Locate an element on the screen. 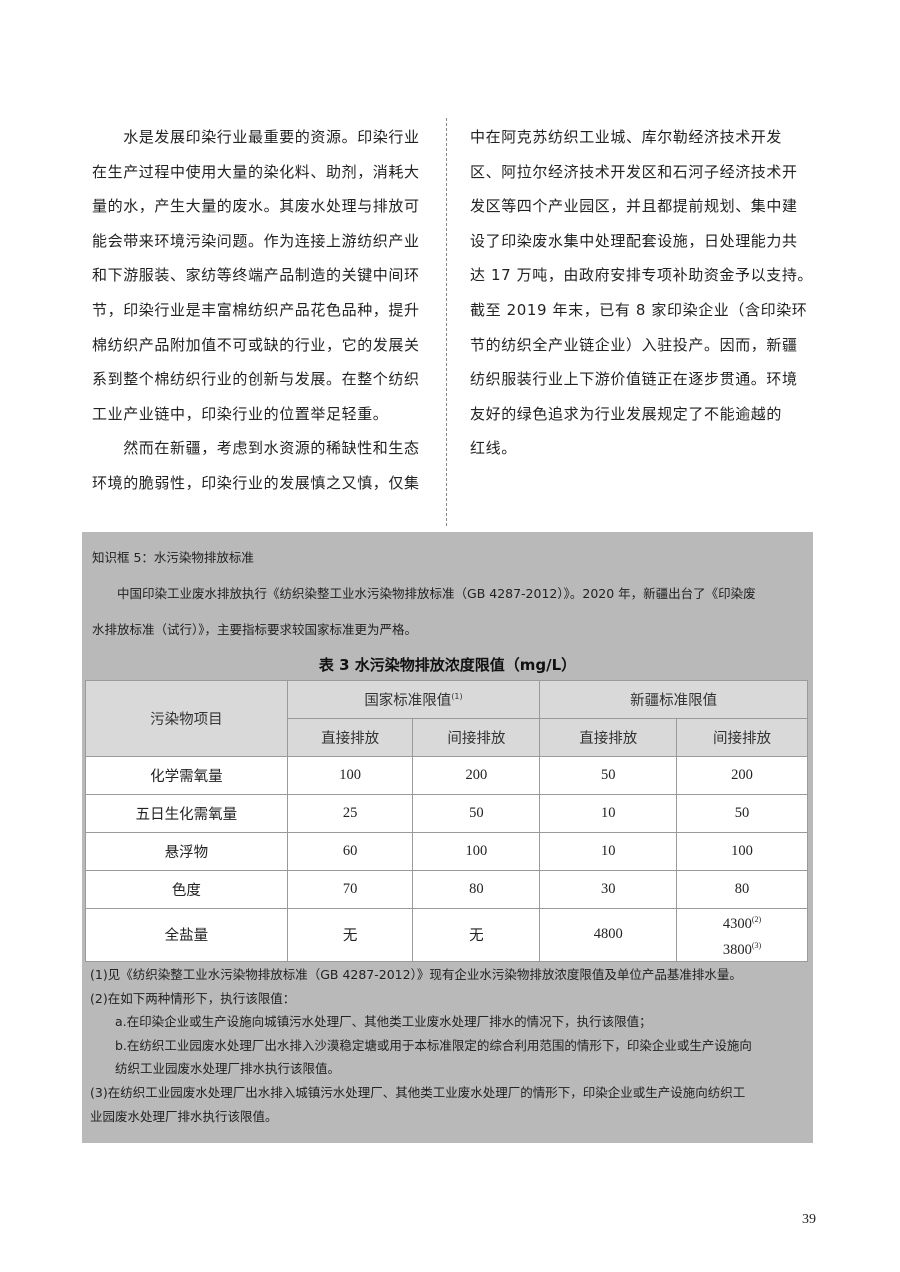  table-subheader-row: 直接排放 间接排放 直接排放 间接排放 is located at coordinates (447, 737).